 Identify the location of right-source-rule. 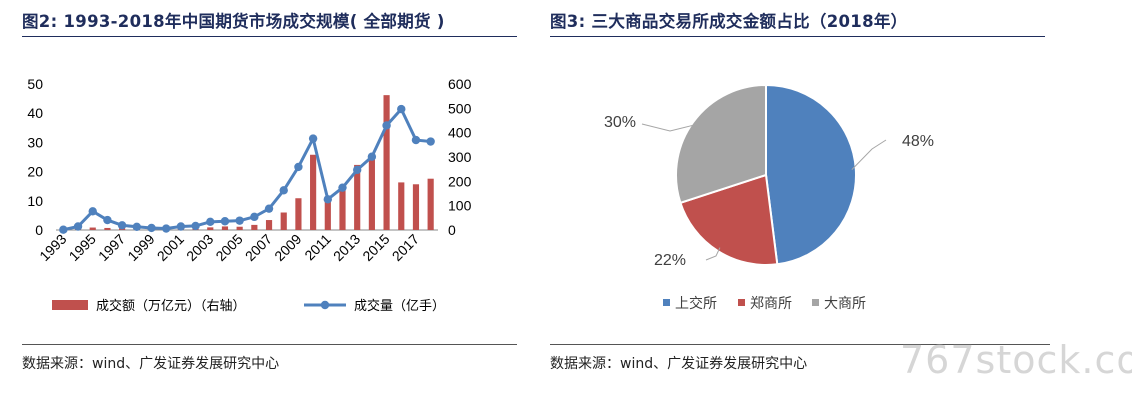
(800, 344).